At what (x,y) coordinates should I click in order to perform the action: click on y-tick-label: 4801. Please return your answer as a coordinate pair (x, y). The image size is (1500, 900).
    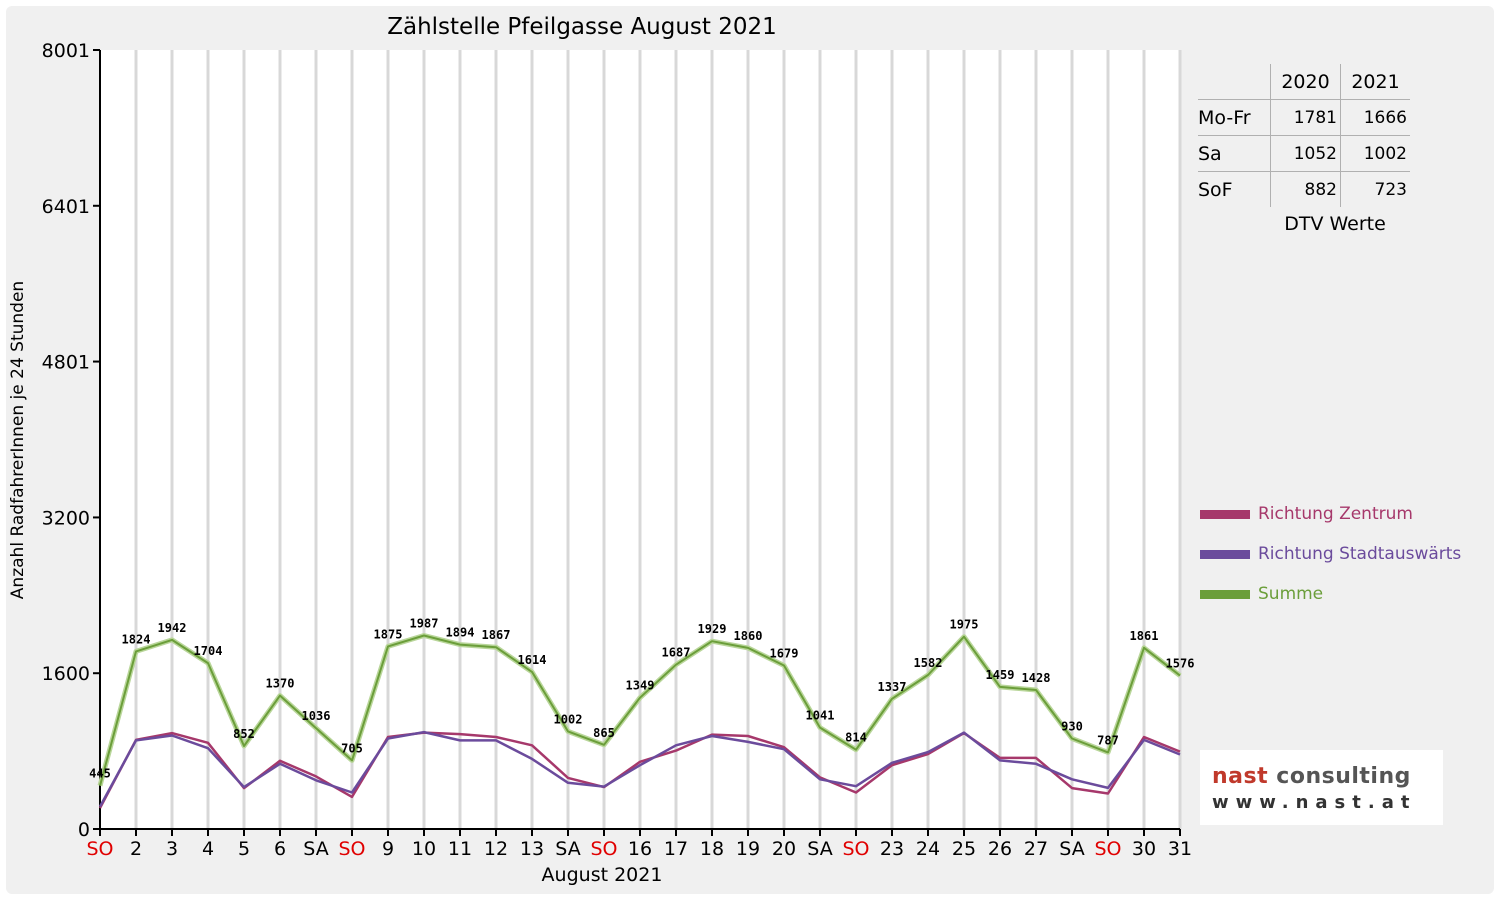
    Looking at the image, I should click on (66, 363).